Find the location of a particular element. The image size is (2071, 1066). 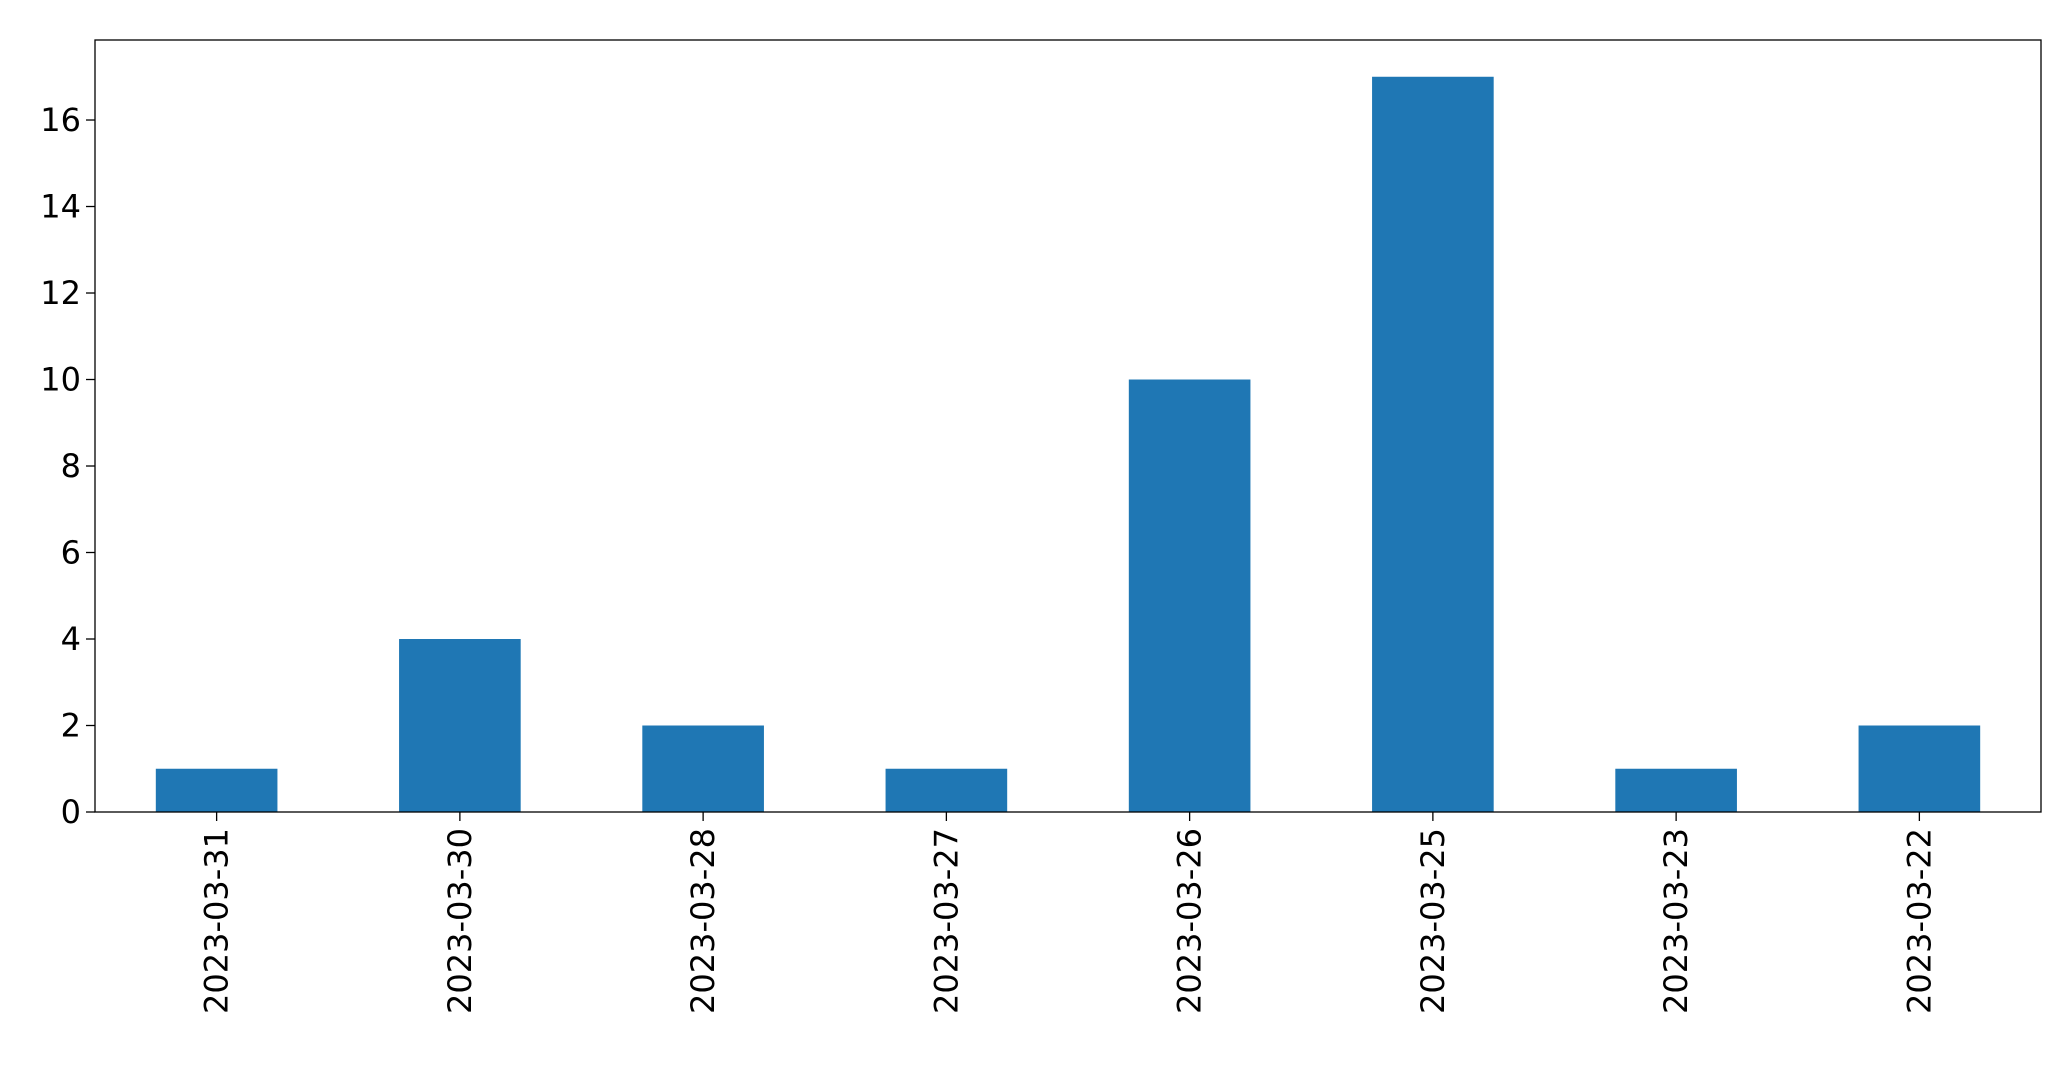

x-tick-label: 2023-03-31 is located at coordinates (217, 921).